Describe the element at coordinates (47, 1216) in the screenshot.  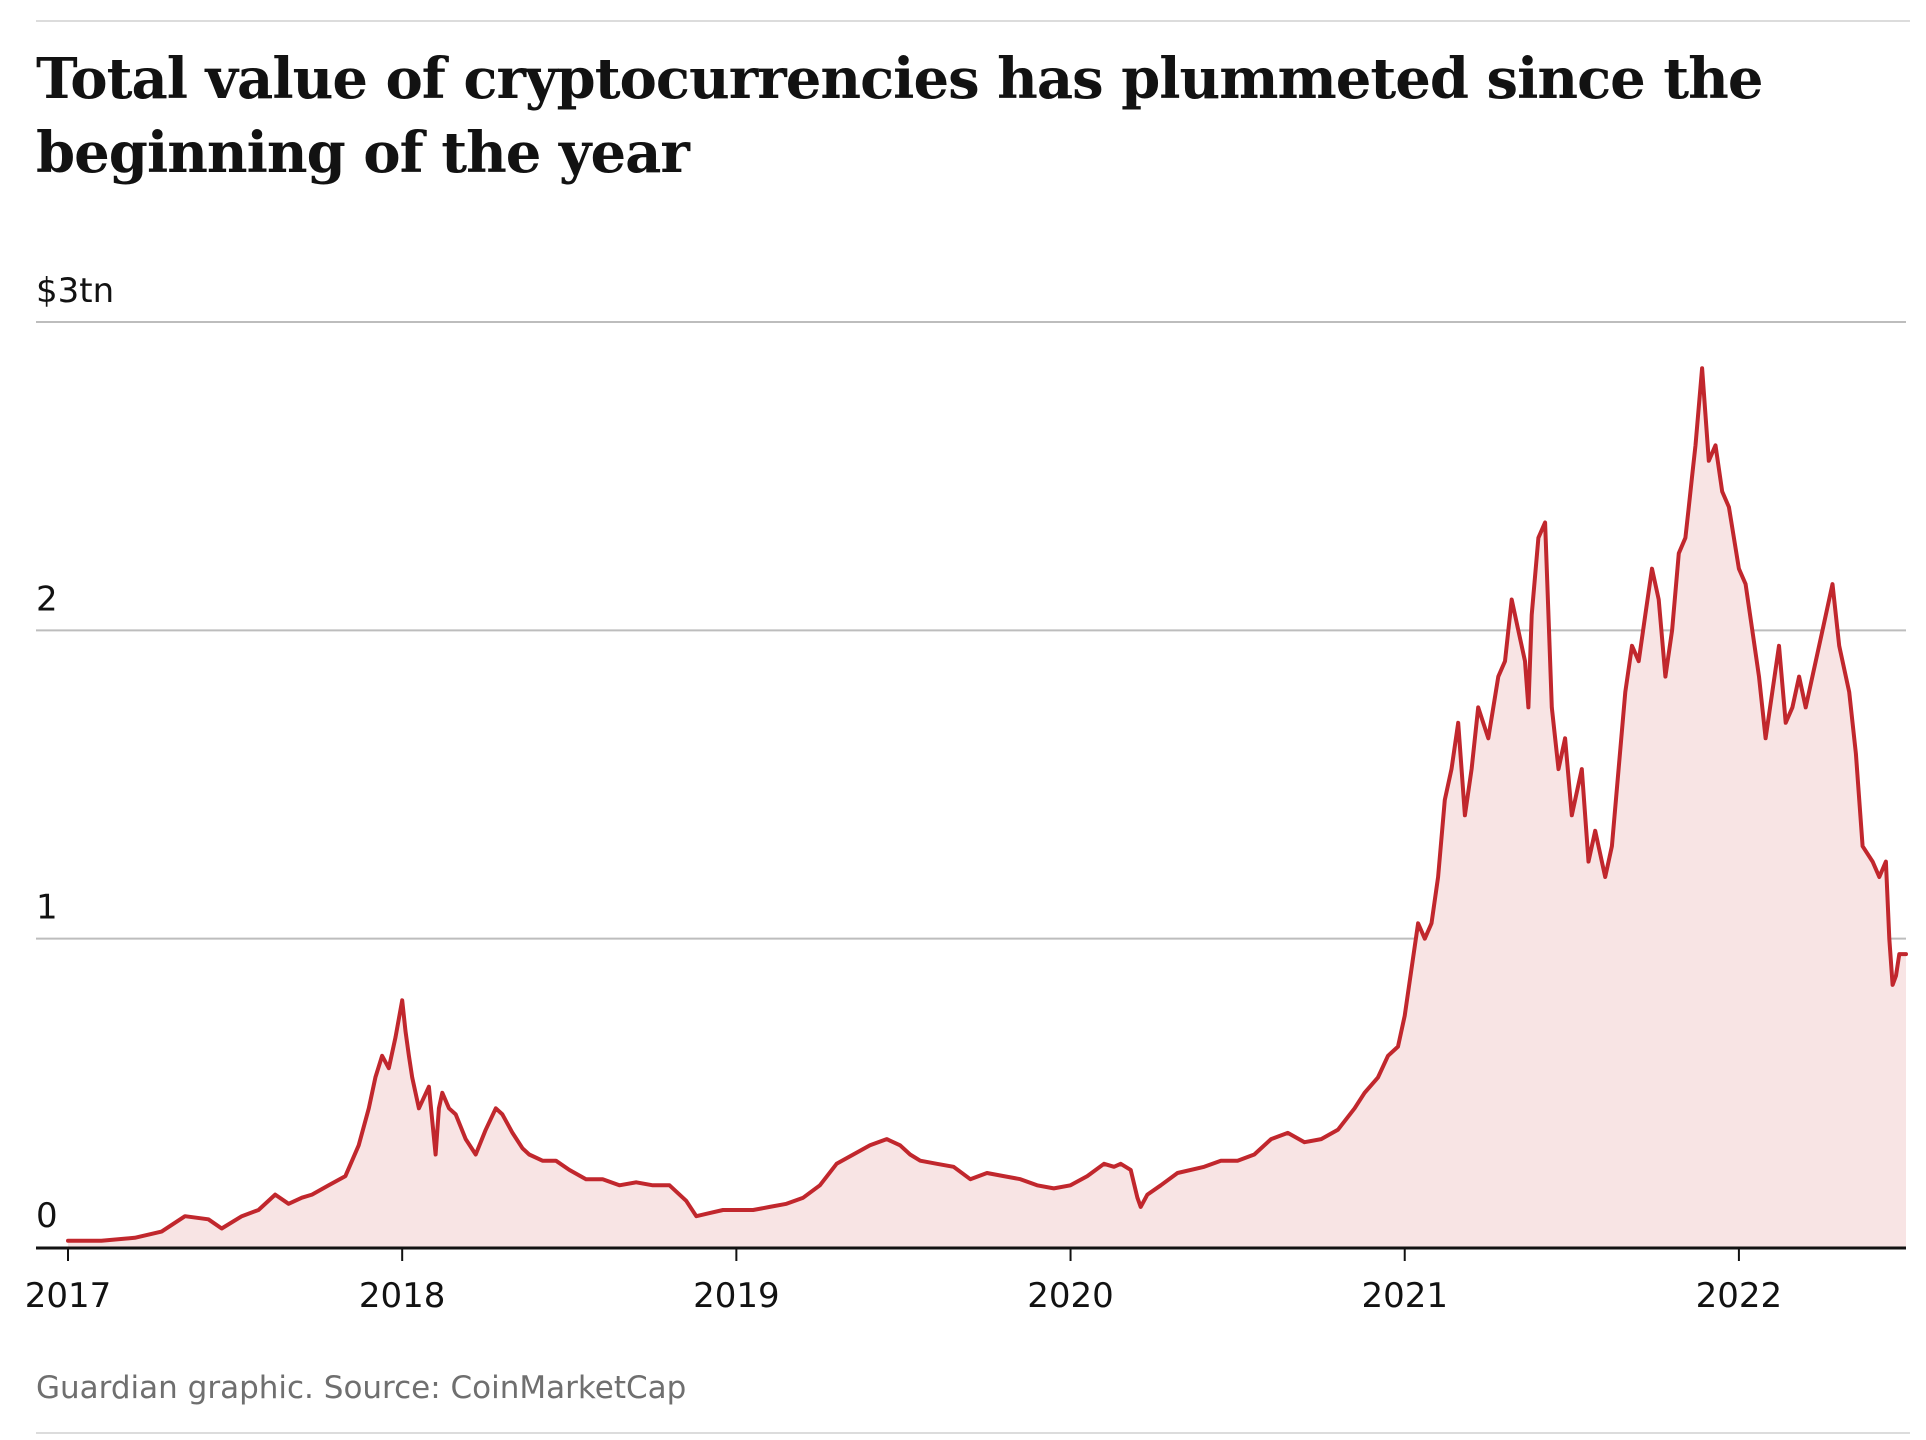
I see `y-tick-label: 0` at that location.